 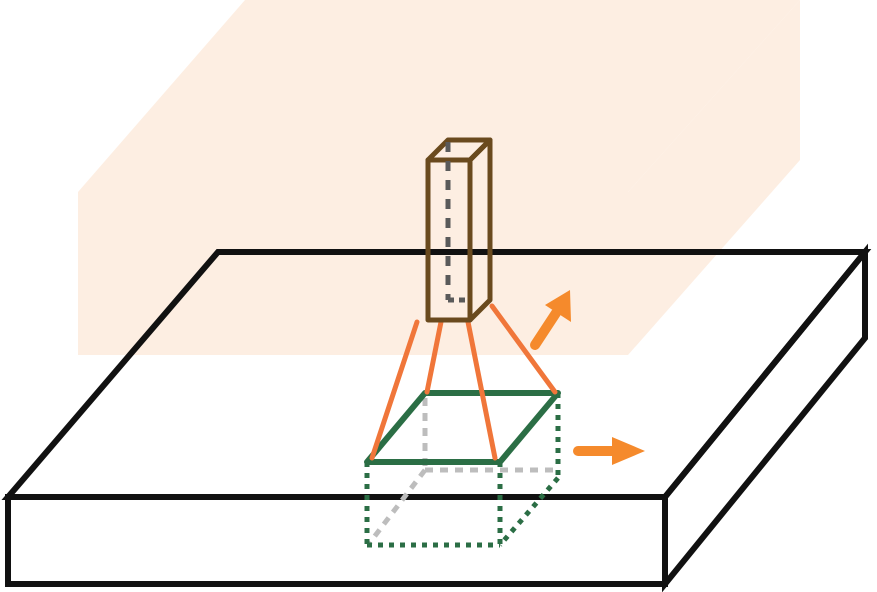 What do you see at coordinates (523, 349) in the screenshot?
I see `line-right` at bounding box center [523, 349].